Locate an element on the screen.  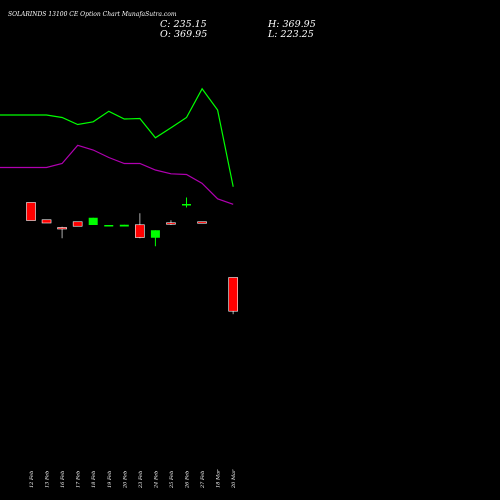
x-tick-label: 18 Feb is located at coordinates (94, 479).